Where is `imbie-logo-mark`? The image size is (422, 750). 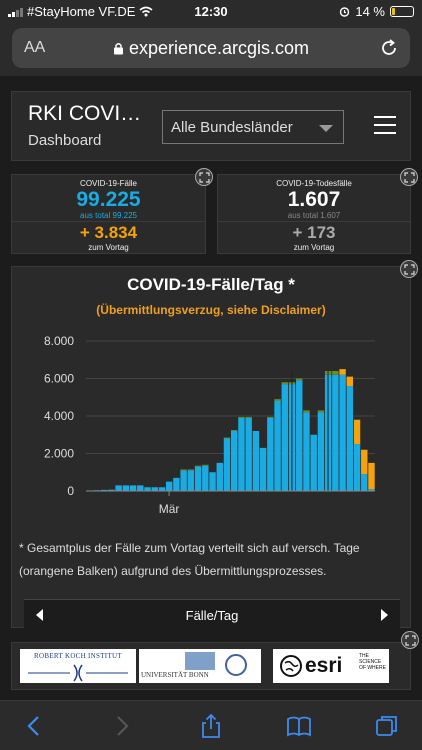
imbie-logo-mark is located at coordinates (236, 665).